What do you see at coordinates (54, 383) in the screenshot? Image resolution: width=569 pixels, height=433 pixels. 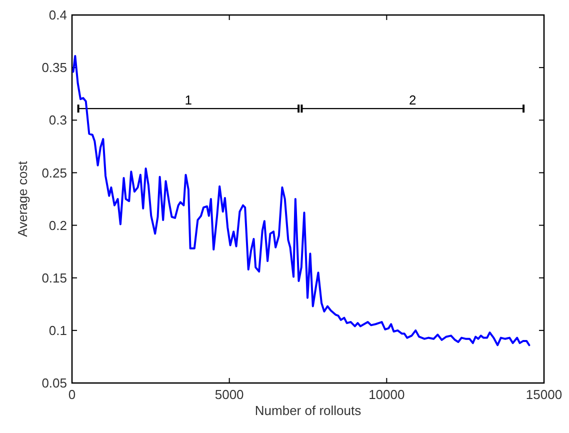 I see `y-tick-label: 0.05` at bounding box center [54, 383].